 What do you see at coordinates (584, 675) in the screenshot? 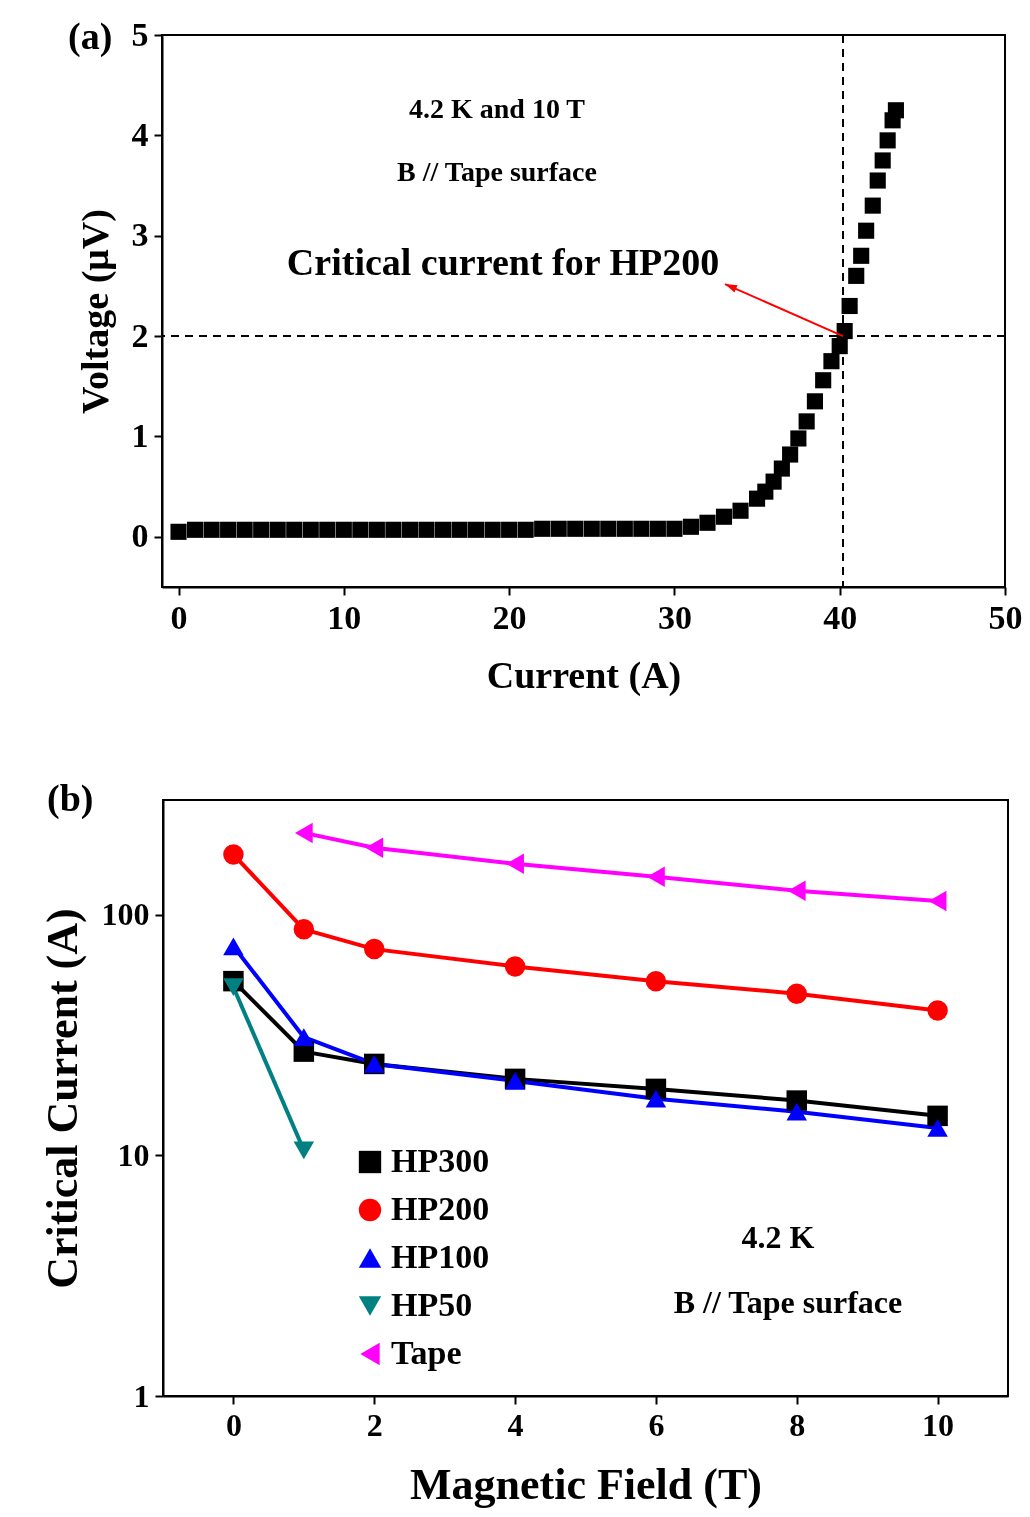
I see `x-axis-title: Current (A)` at bounding box center [584, 675].